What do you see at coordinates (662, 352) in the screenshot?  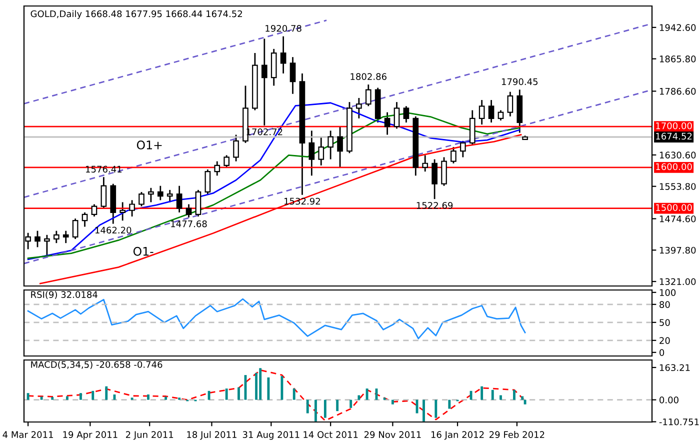 I see `y-tick-label: 0` at bounding box center [662, 352].